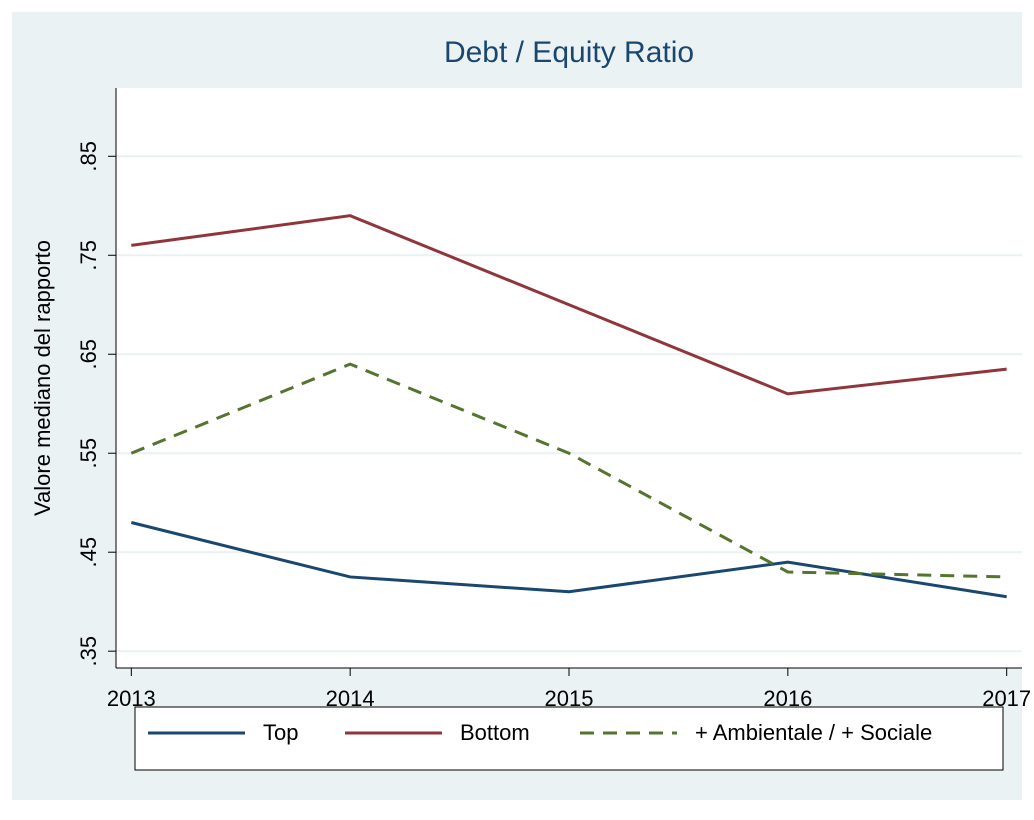 This screenshot has height=820, width=1034. Describe the element at coordinates (787, 698) in the screenshot. I see `x-tick-label: 2016` at that location.